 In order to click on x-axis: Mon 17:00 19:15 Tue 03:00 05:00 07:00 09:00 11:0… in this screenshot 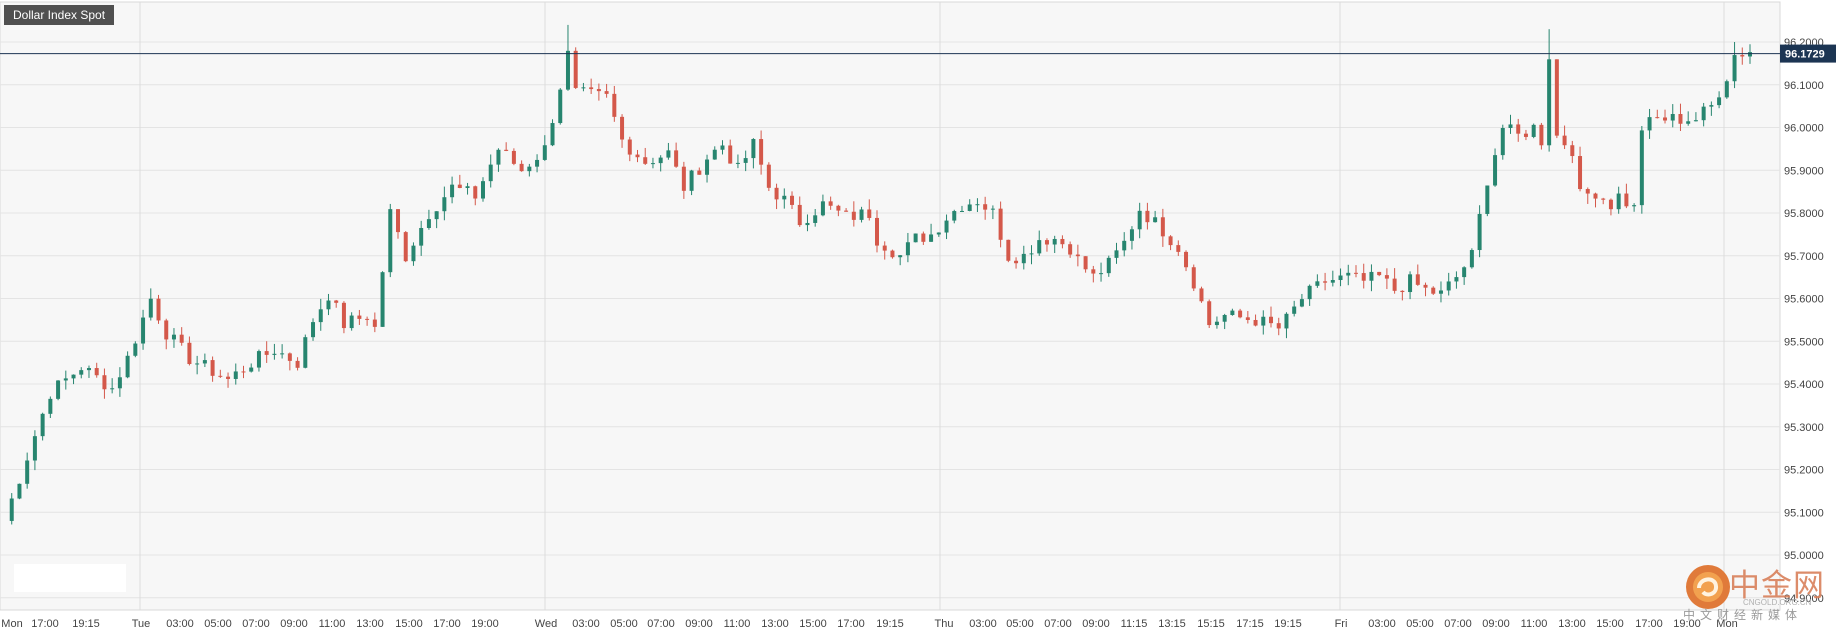, I will do `click(869, 624)`.